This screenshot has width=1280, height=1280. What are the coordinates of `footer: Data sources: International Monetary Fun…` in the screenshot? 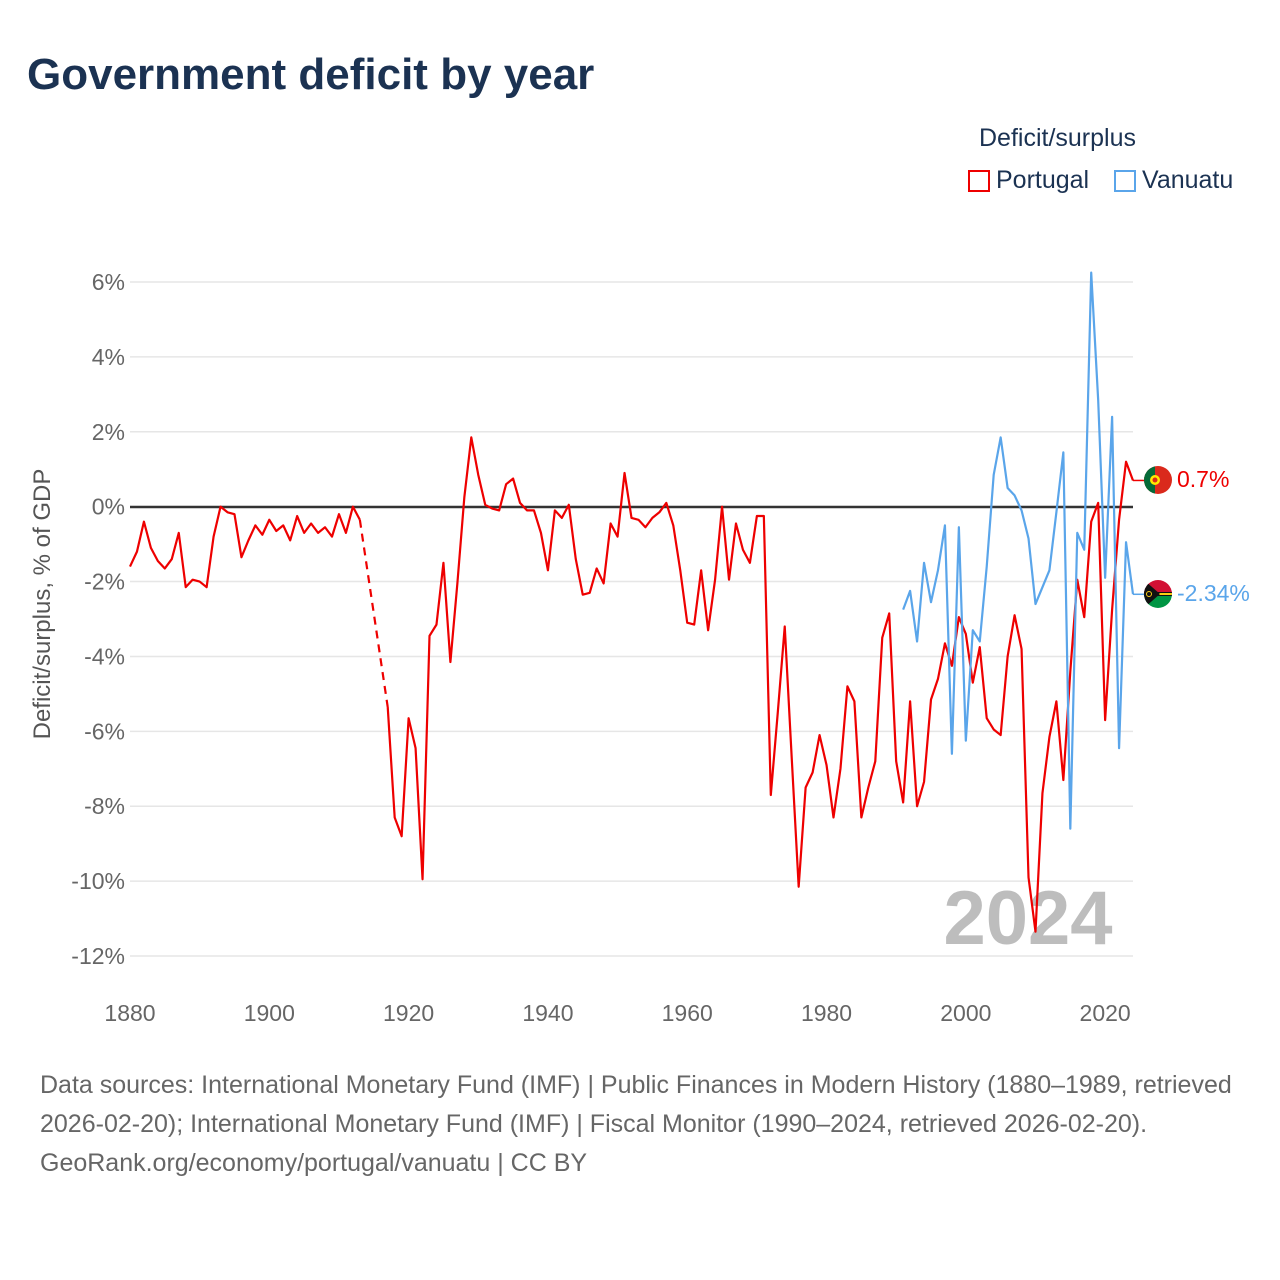 It's located at (640, 1124).